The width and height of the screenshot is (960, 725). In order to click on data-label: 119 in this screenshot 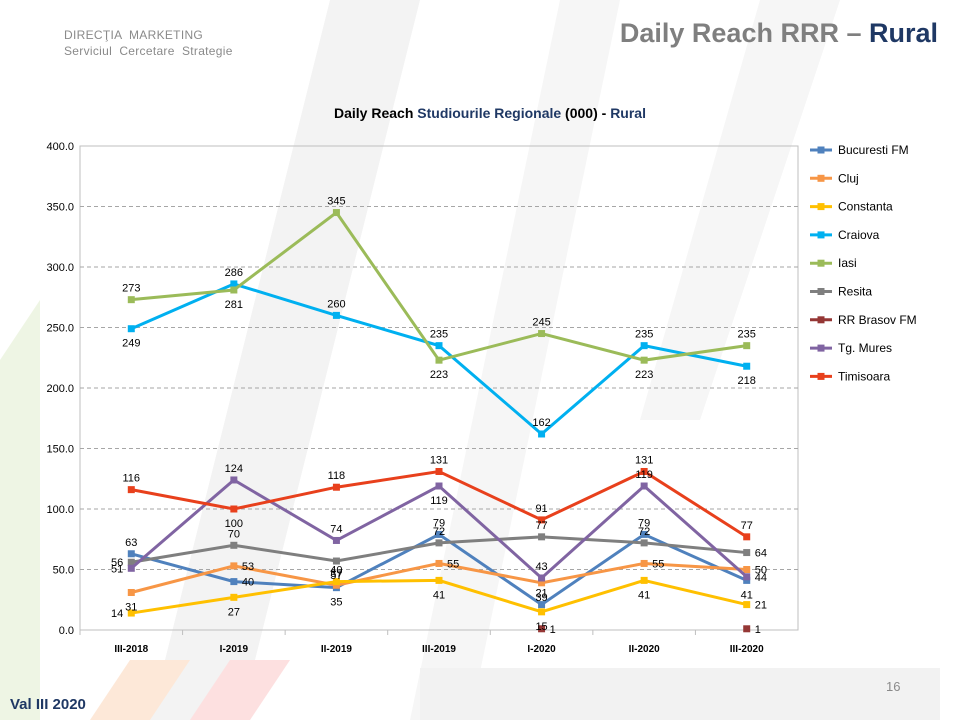, I will do `click(644, 475)`.